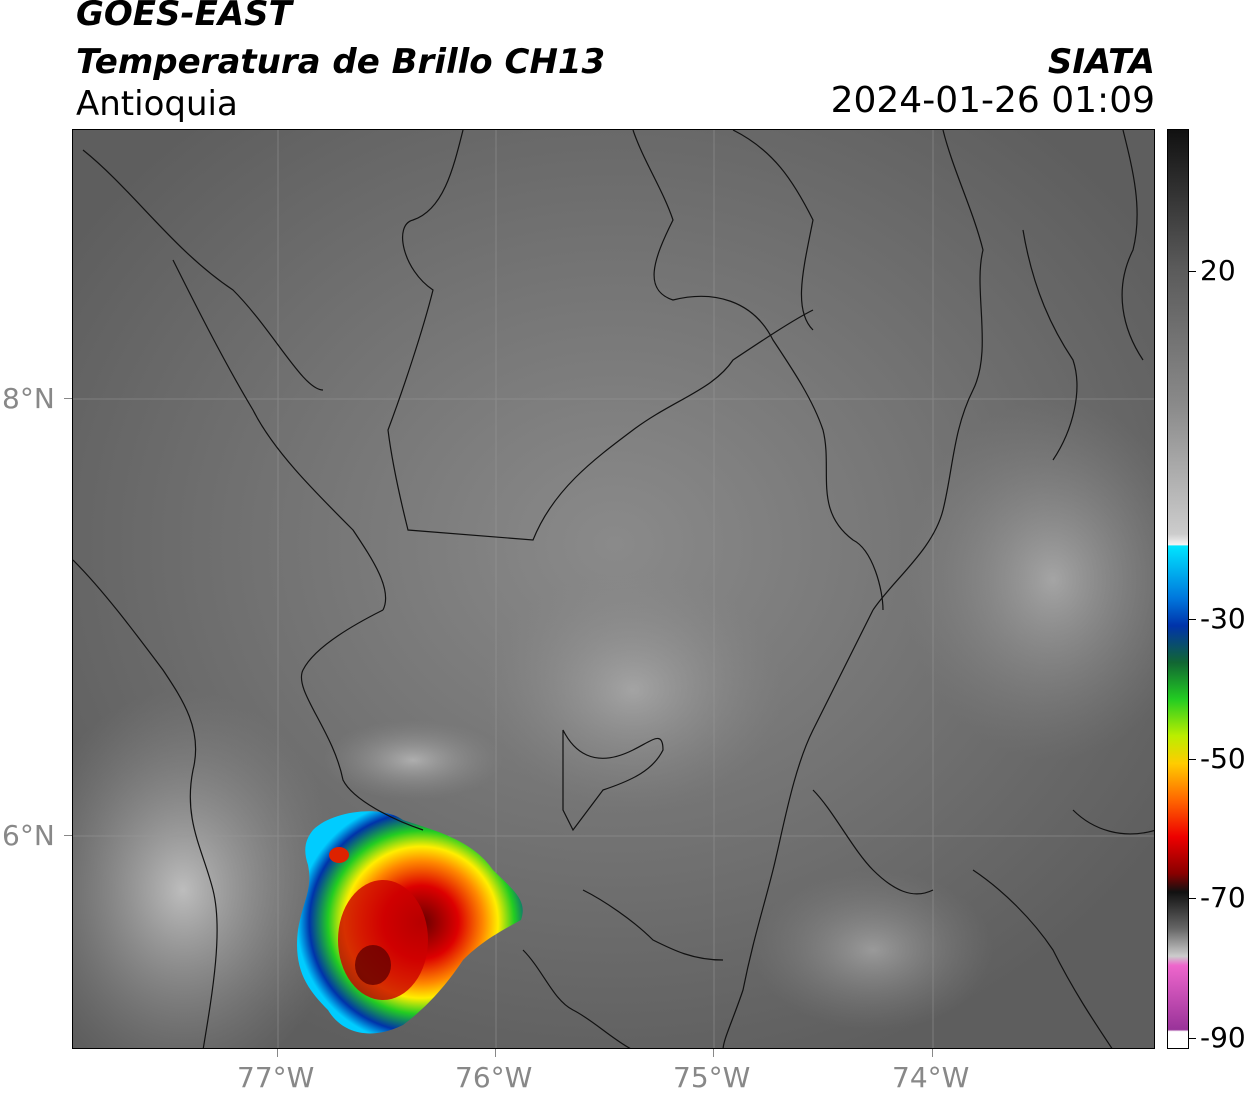 The width and height of the screenshot is (1252, 1099). Describe the element at coordinates (157, 104) in the screenshot. I see `region-subtitle: Antioquia` at that location.